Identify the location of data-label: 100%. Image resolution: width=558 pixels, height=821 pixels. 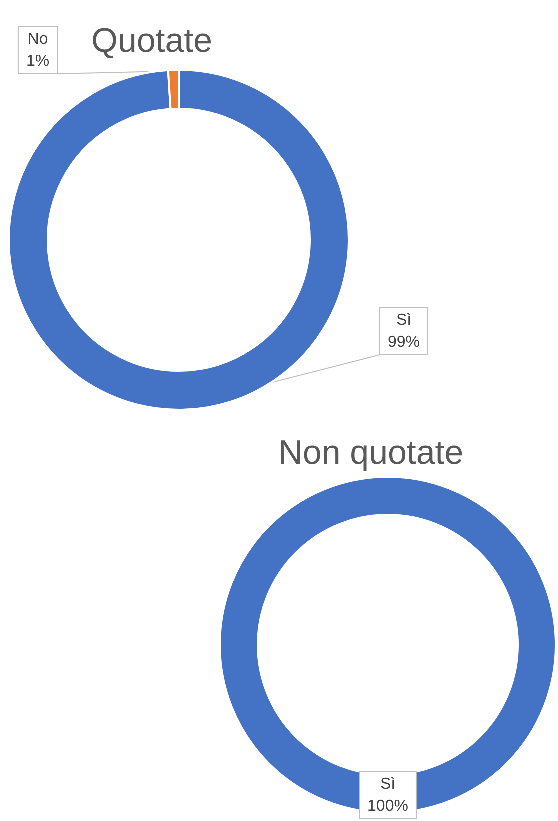
(388, 806).